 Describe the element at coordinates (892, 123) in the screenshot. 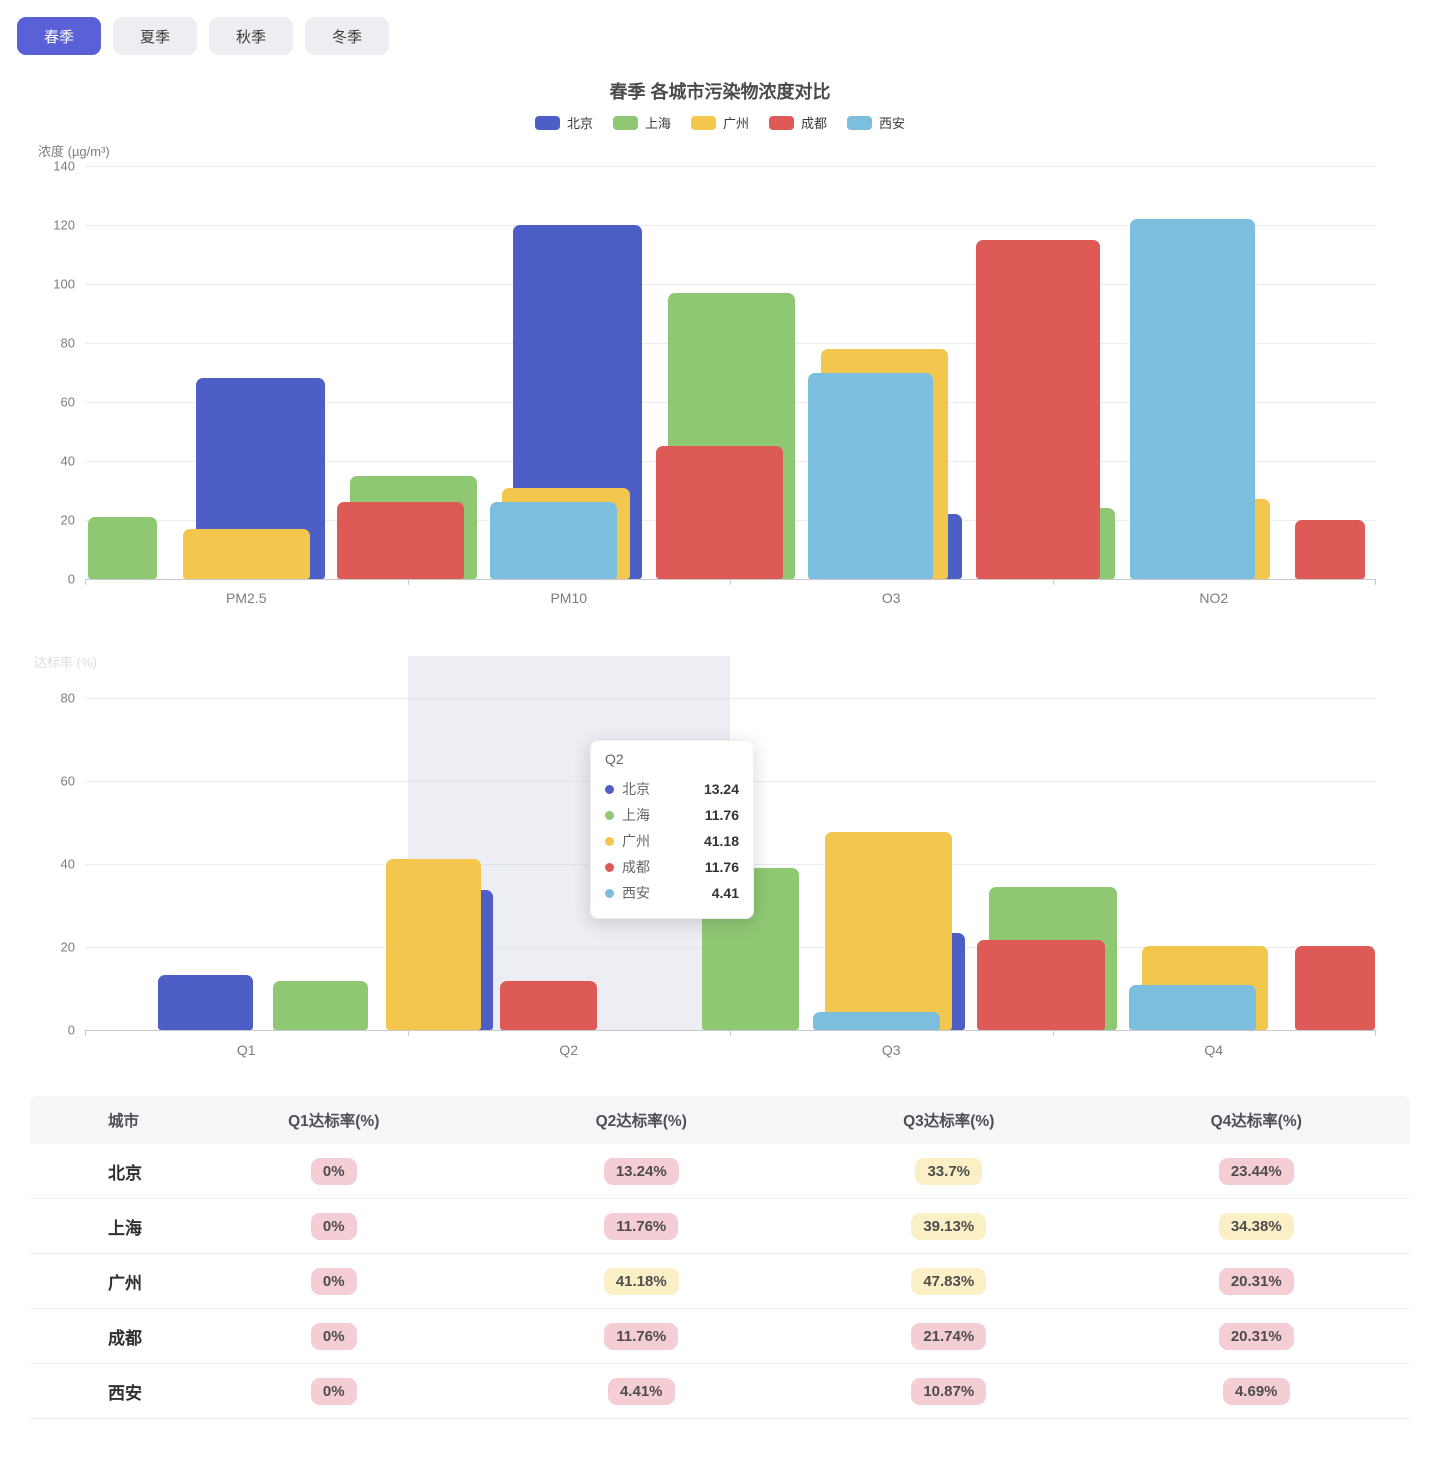

I see `legend-label: 西安` at that location.